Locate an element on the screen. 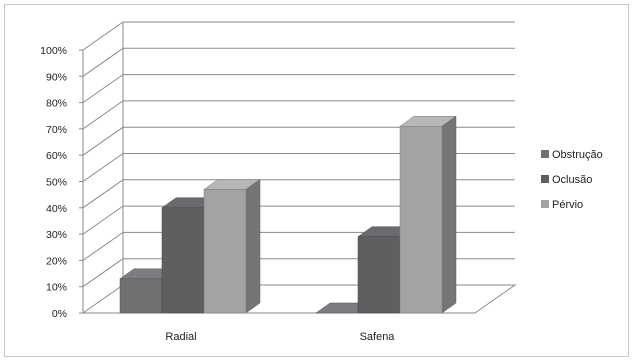  y-tick-label: 10% is located at coordinates (56, 288).